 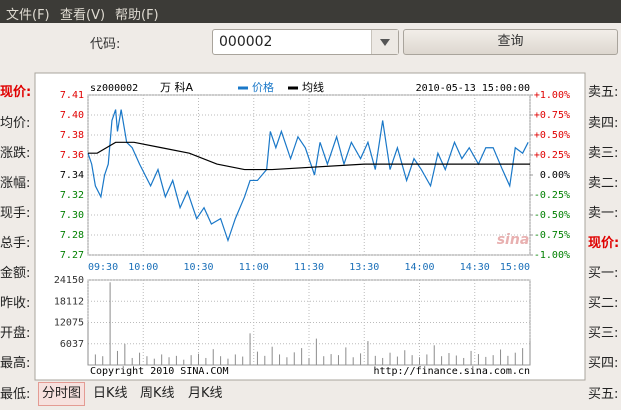 What do you see at coordinates (110, 393) in the screenshot?
I see `tab: 日K线` at bounding box center [110, 393].